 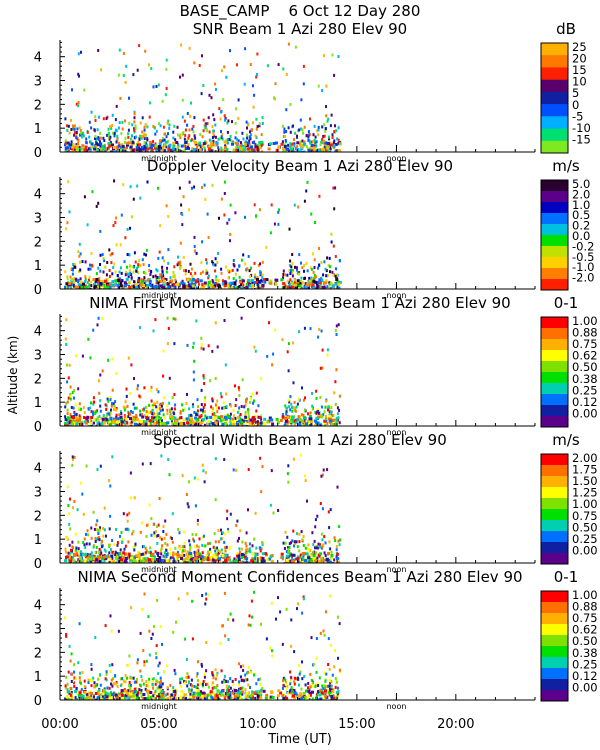 I want to click on data-cells, so click(x=202, y=645).